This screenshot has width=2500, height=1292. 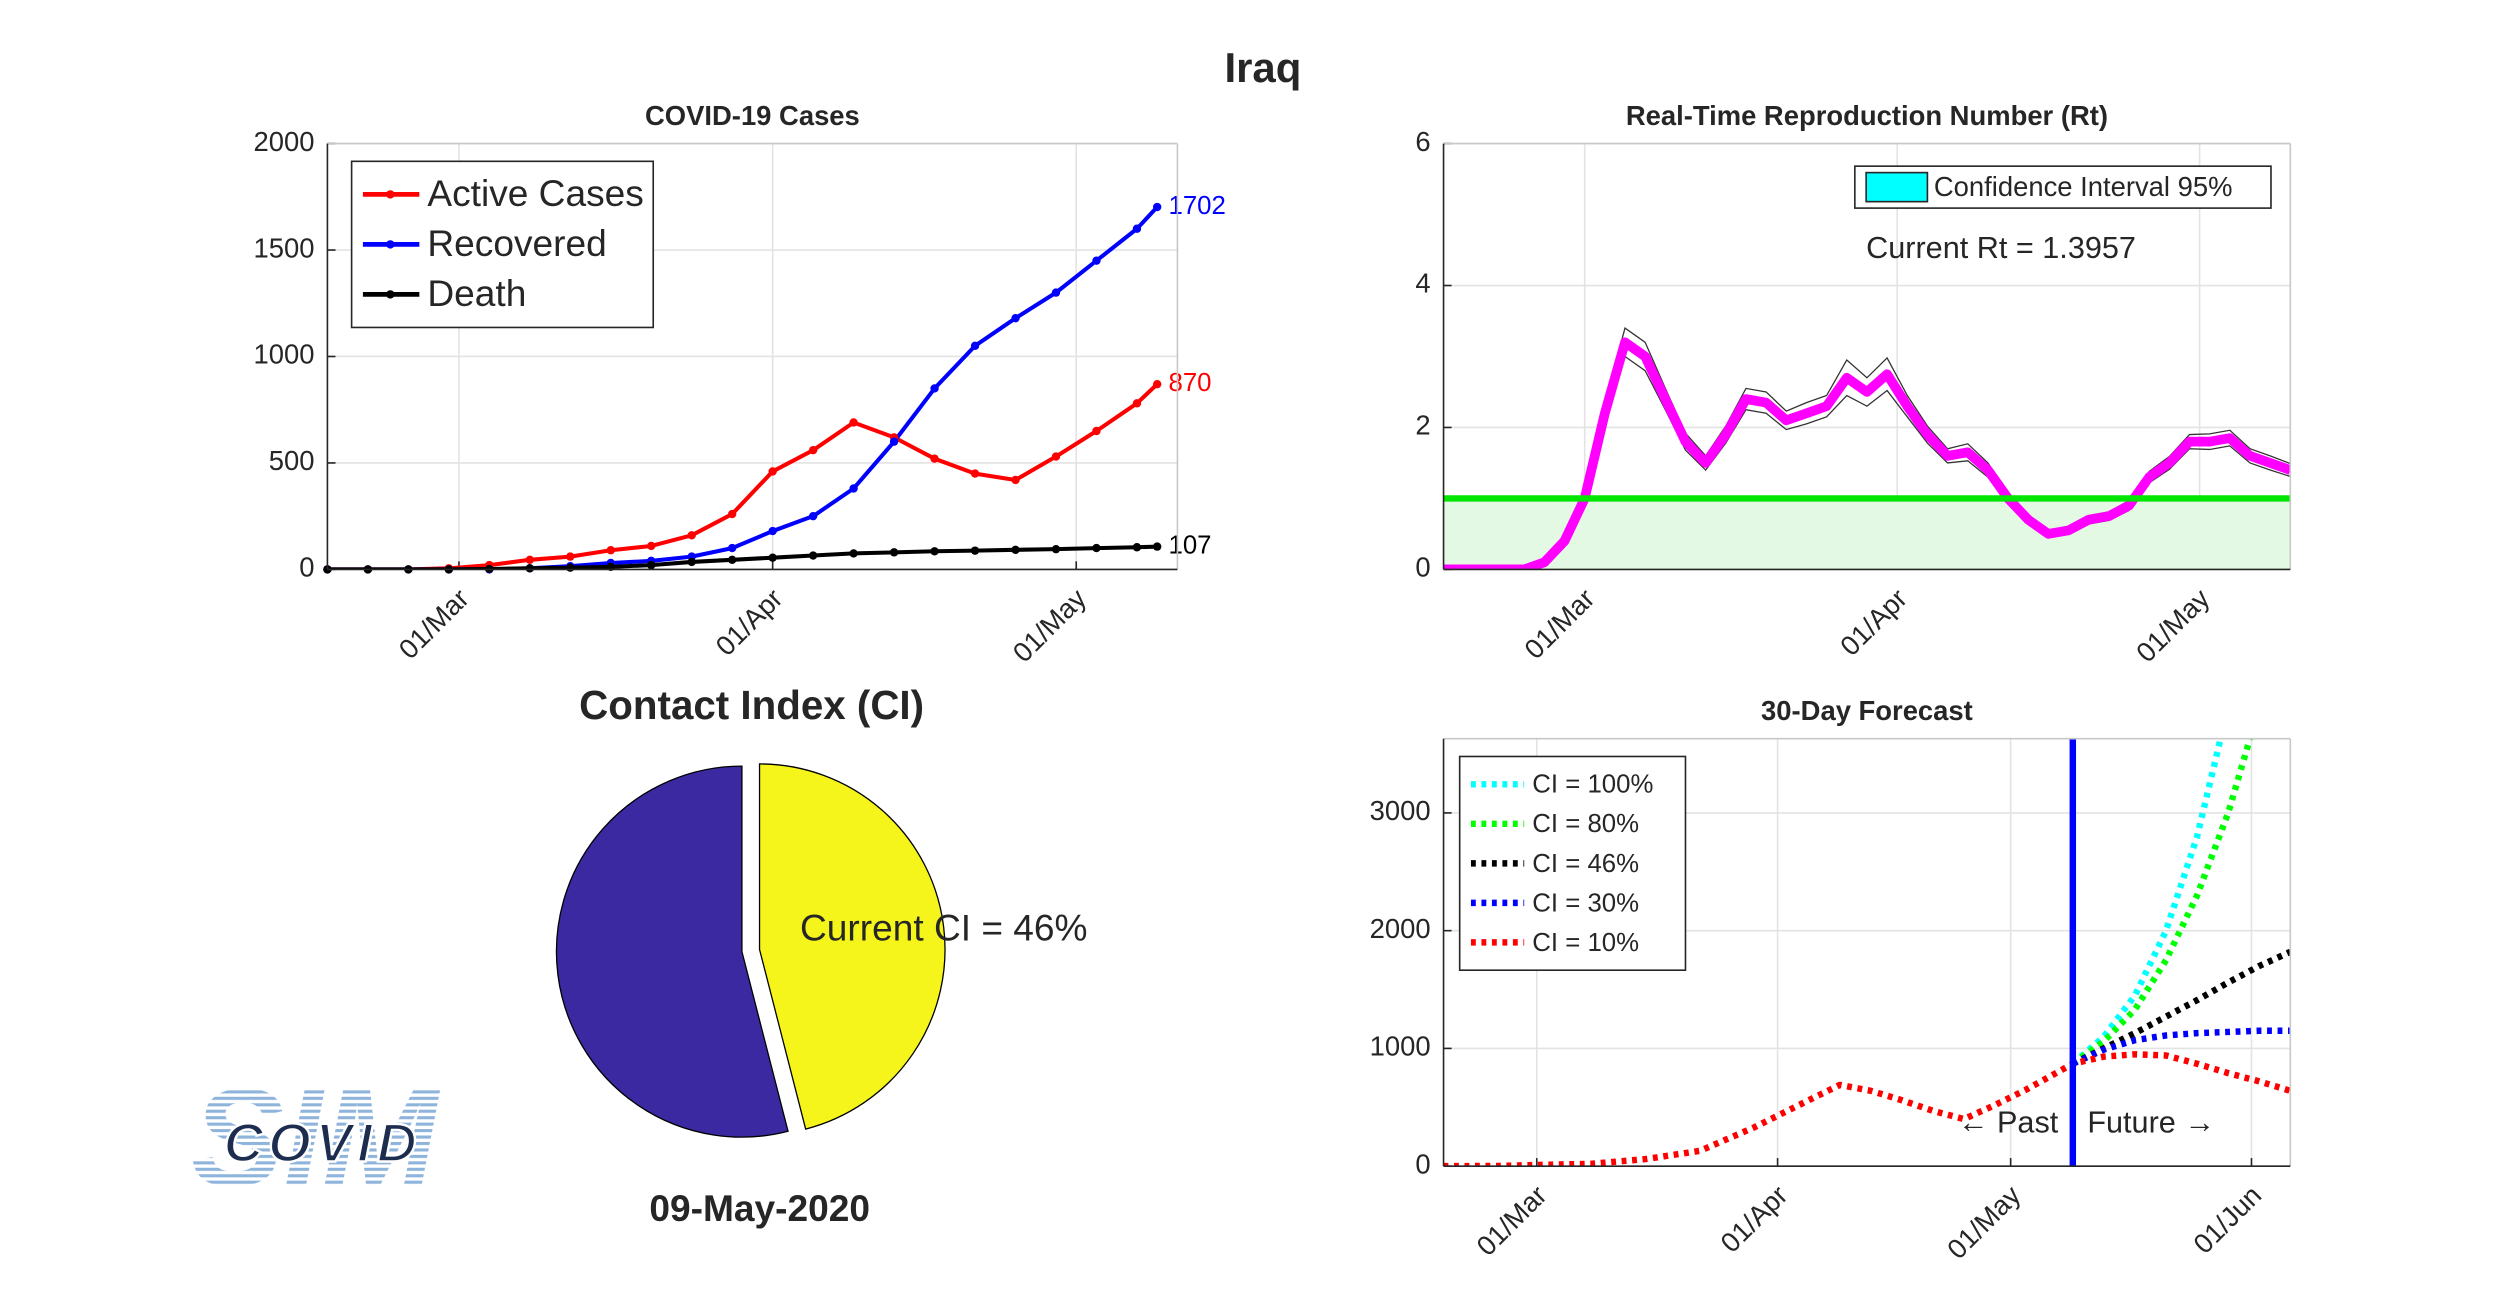 I want to click on annotation: Current Rt = 1.3957, so click(x=2001, y=248).